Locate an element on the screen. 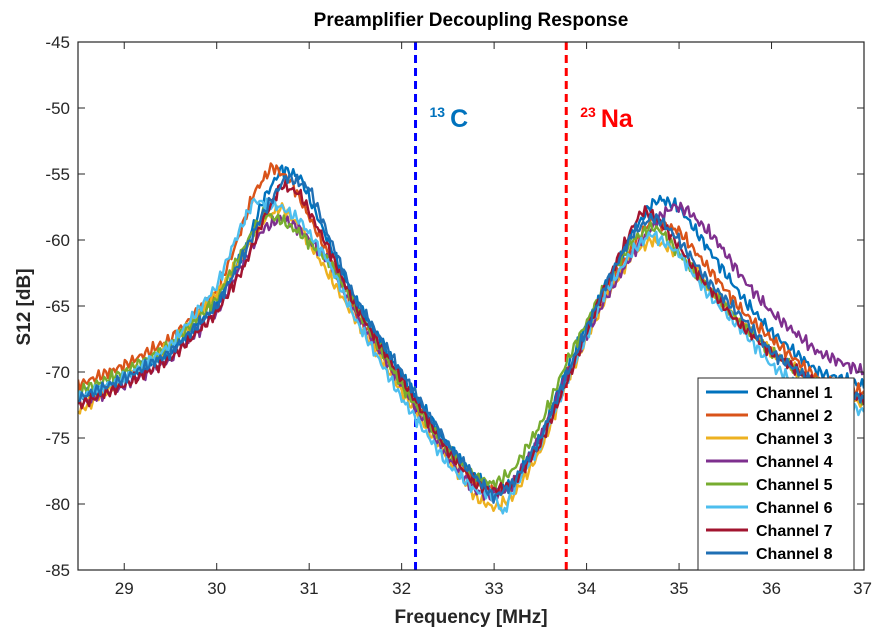  legend-label-channel-7: Channel 7 is located at coordinates (794, 531).